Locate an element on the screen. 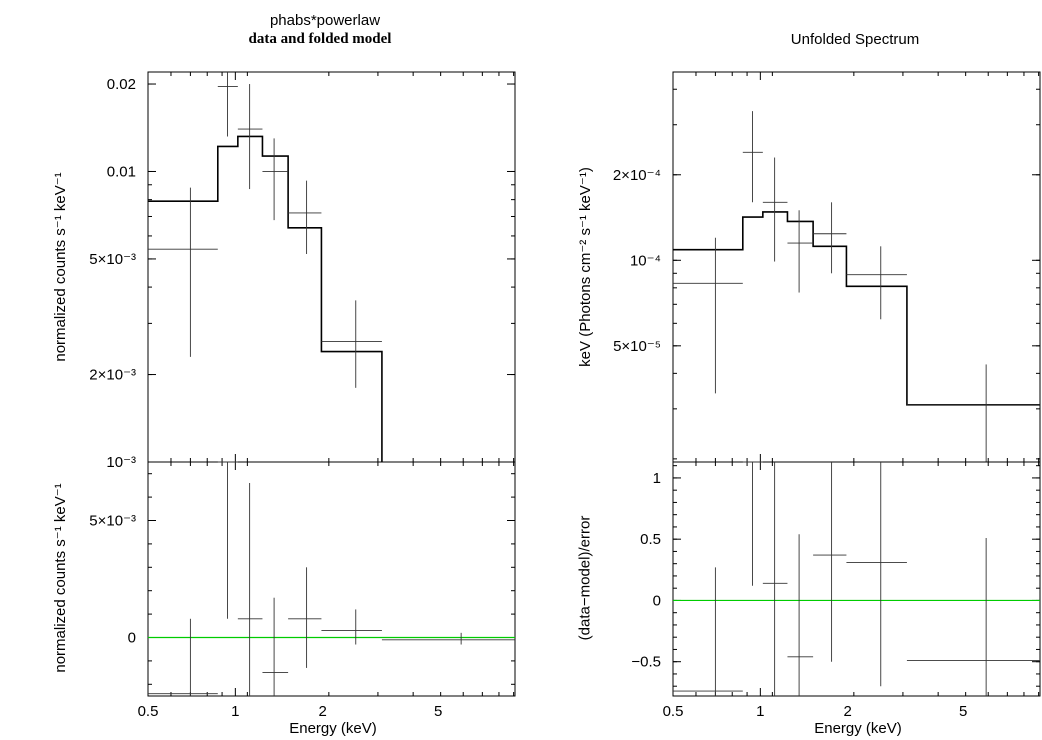 This screenshot has width=1042, height=740. top-right-ylabel: keV (Photons cm⁻² s⁻¹ keV⁻¹) is located at coordinates (585, 267).